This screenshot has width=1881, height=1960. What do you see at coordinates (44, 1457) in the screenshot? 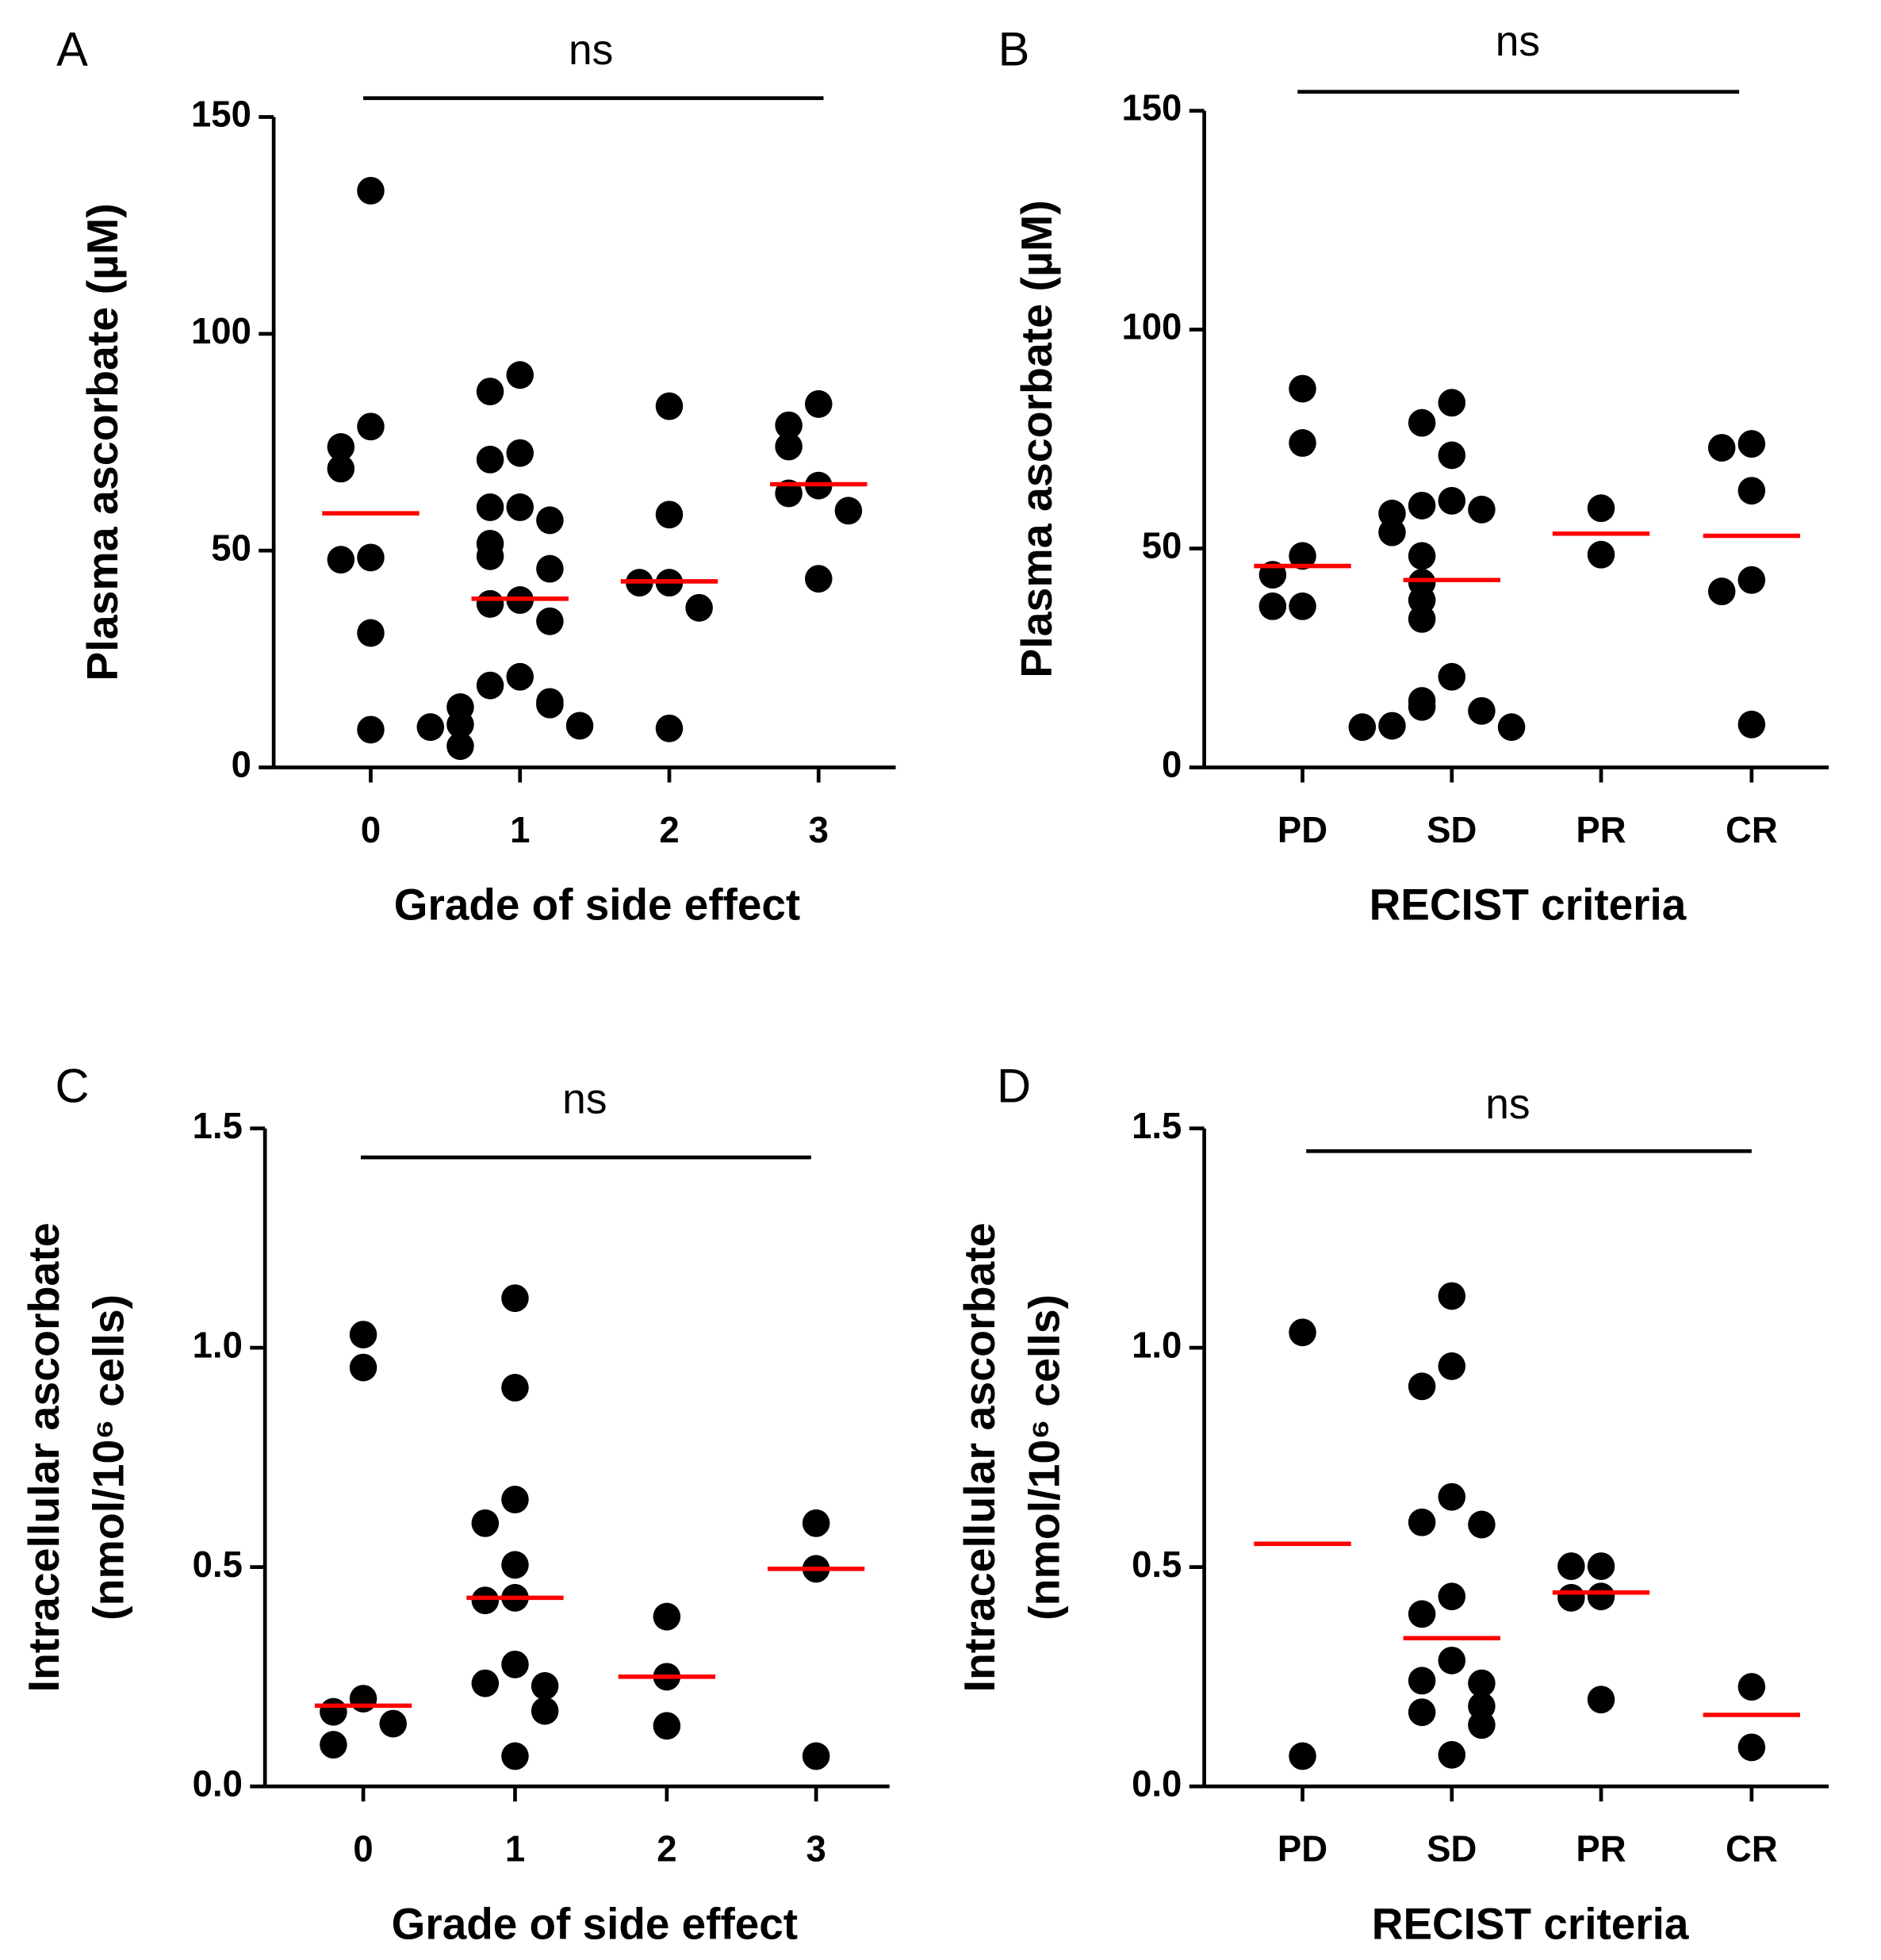
I see `y-axis-label: Intracellular ascorbate` at bounding box center [44, 1457].